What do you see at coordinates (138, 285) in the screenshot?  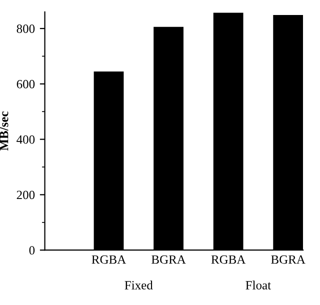 I see `text: Fixed` at bounding box center [138, 285].